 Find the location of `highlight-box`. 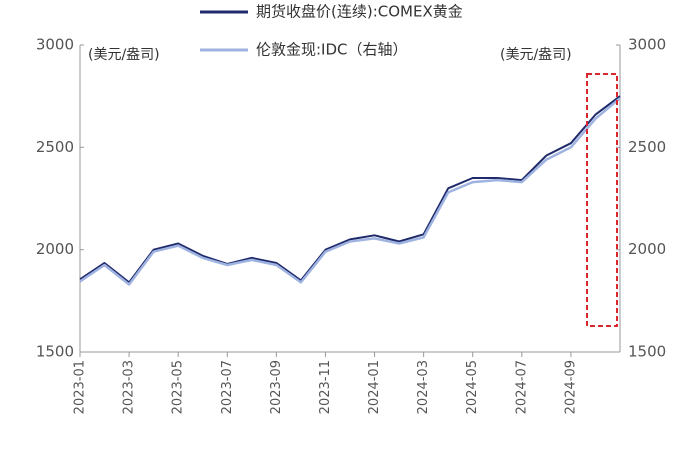

highlight-box is located at coordinates (602, 200).